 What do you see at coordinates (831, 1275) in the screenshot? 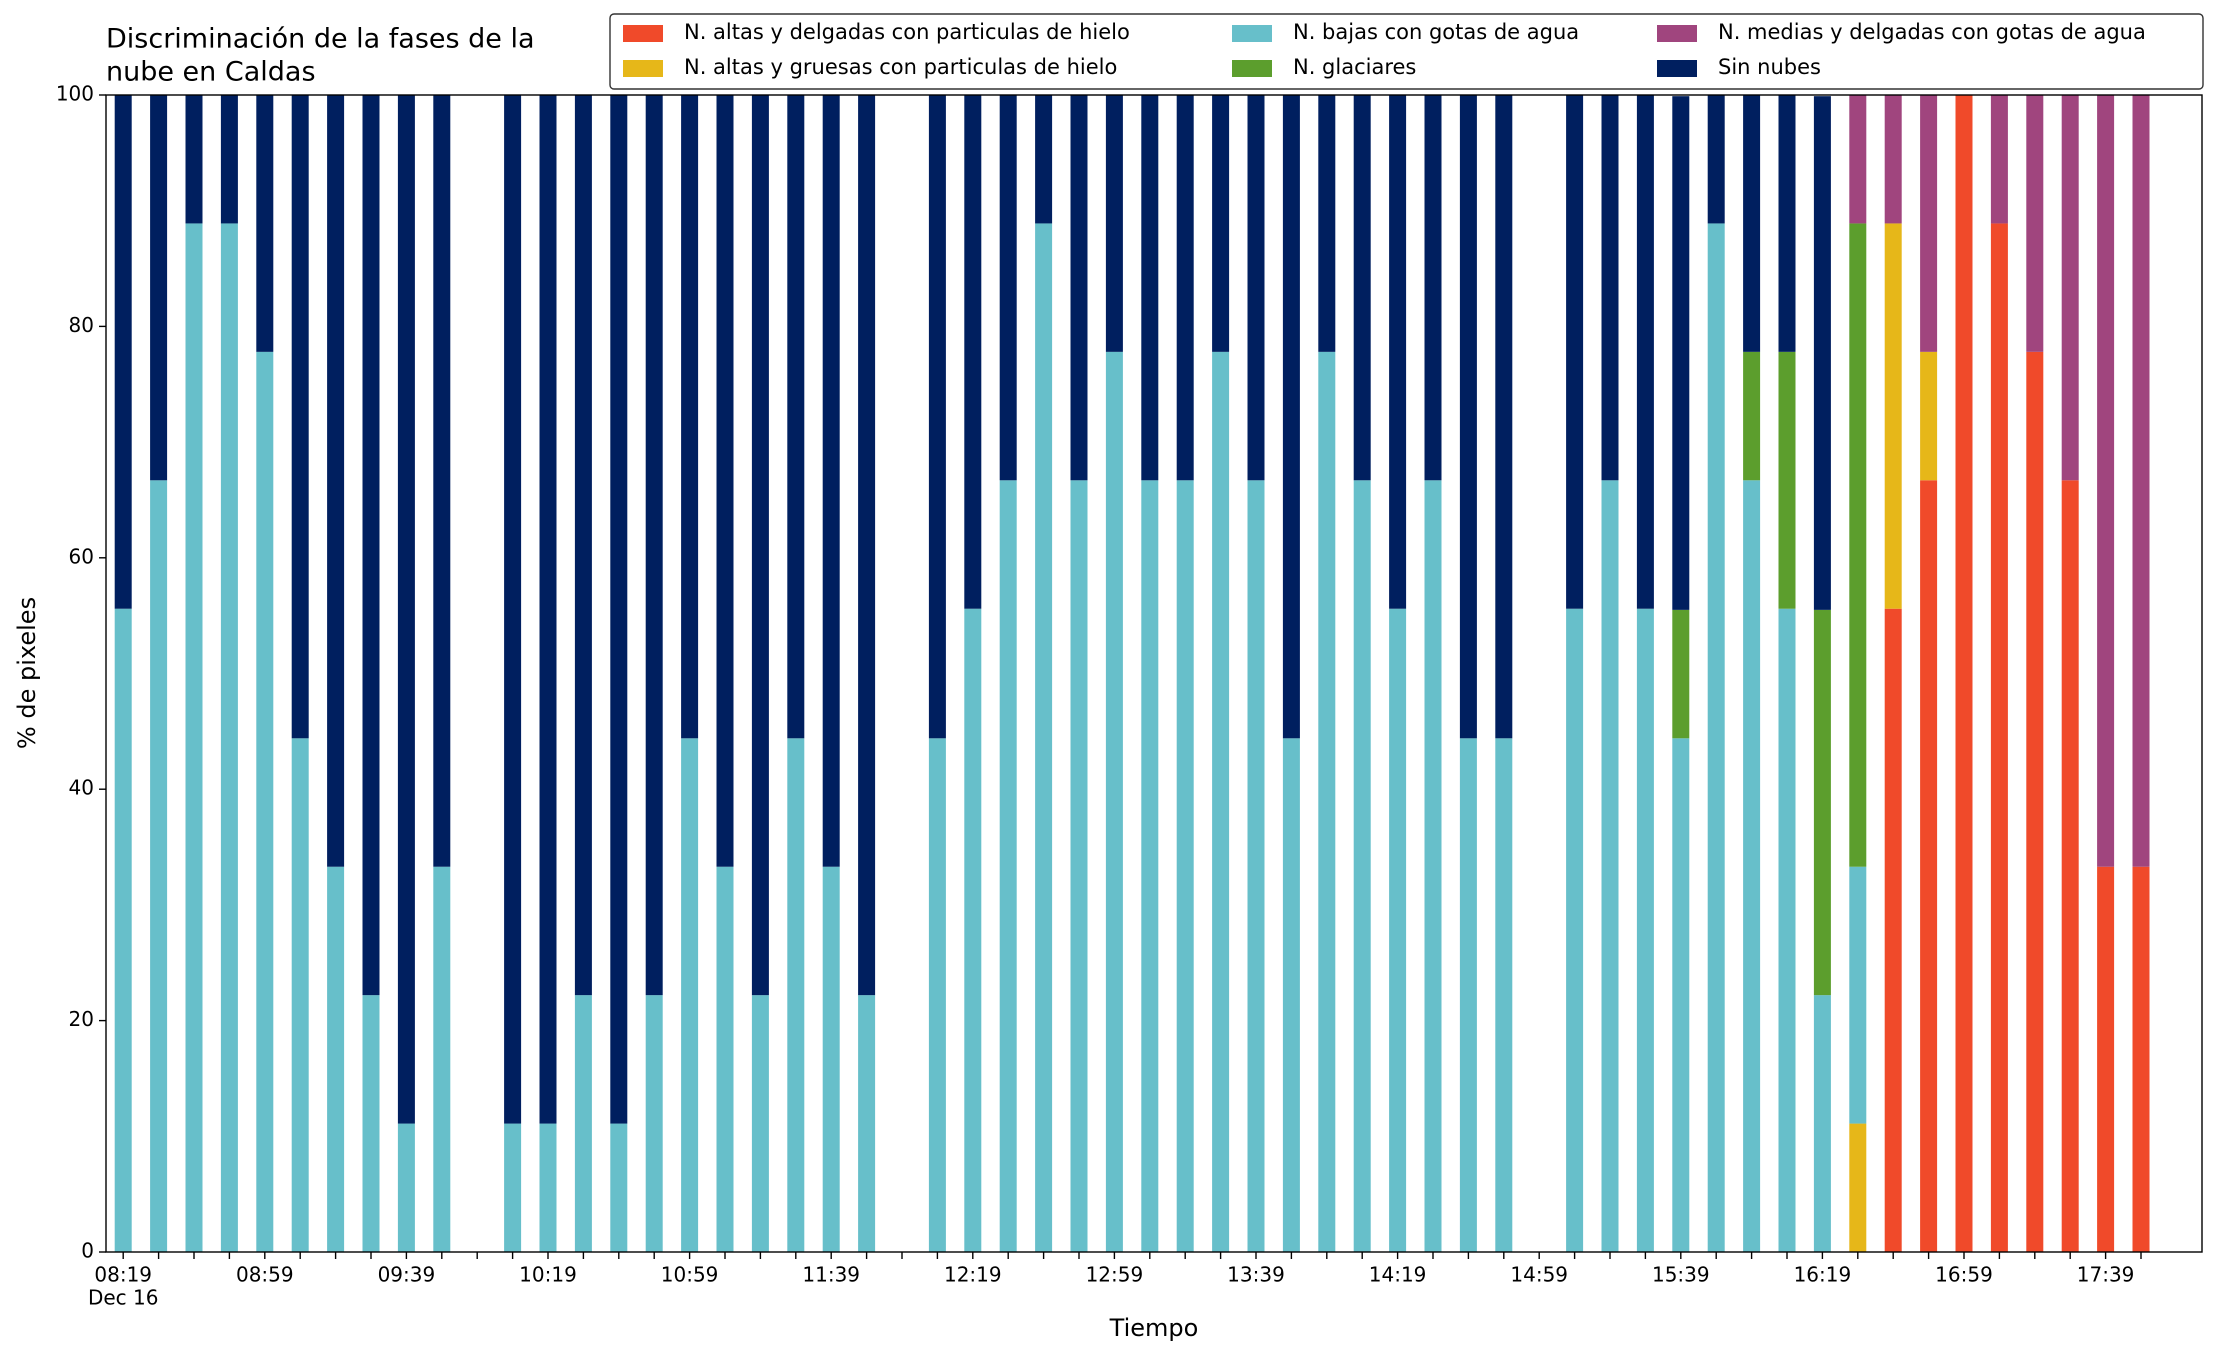
I see `x-tick-label: 11:39` at bounding box center [831, 1275].